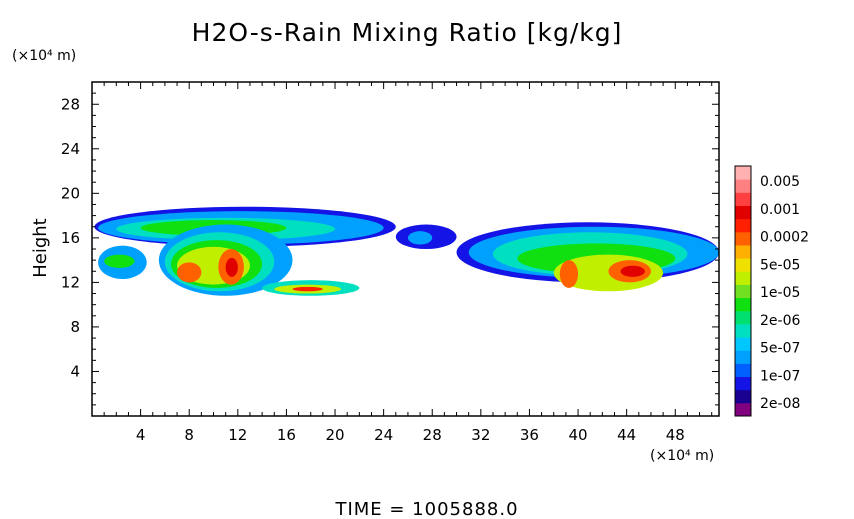  Describe the element at coordinates (383, 435) in the screenshot. I see `x-tick-label: 24` at that location.